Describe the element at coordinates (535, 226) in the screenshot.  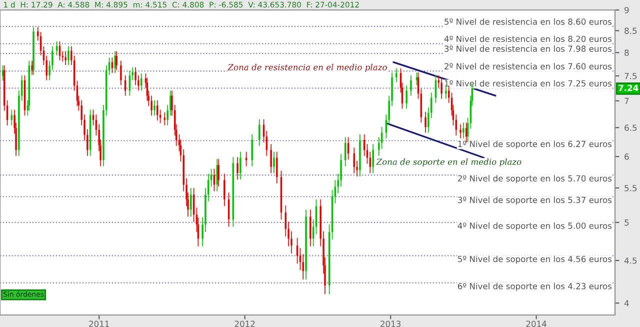
I see `ref-line-label: 4º Nivel de soporte en los 5.00 euros` at that location.